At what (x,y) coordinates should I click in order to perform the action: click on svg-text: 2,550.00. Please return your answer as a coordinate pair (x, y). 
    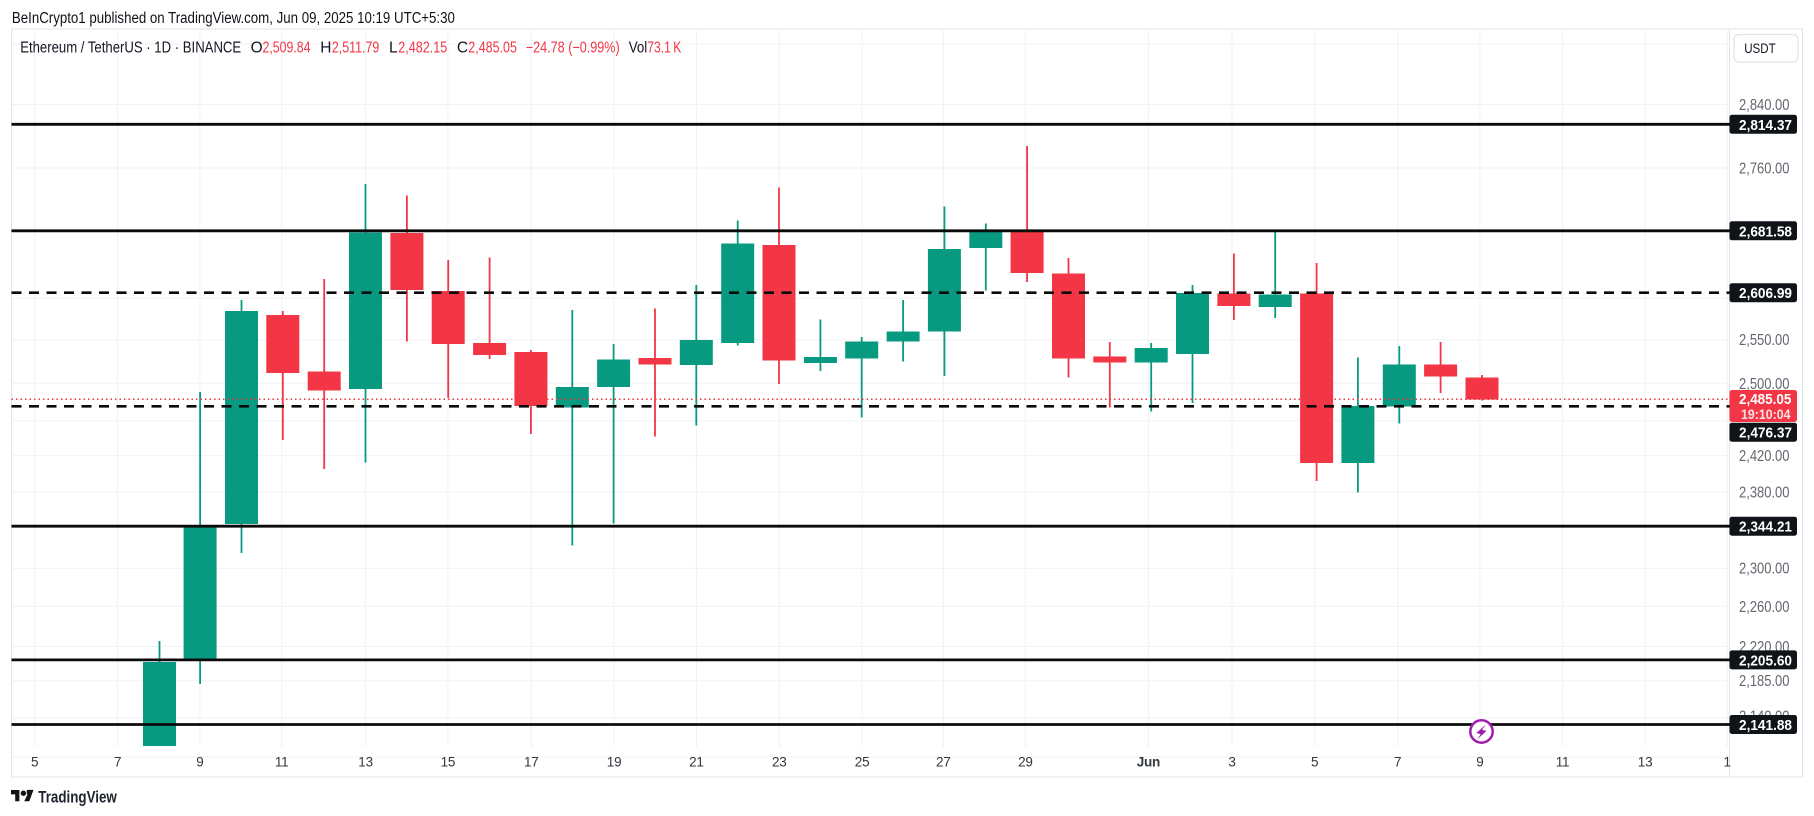
    Looking at the image, I should click on (1764, 340).